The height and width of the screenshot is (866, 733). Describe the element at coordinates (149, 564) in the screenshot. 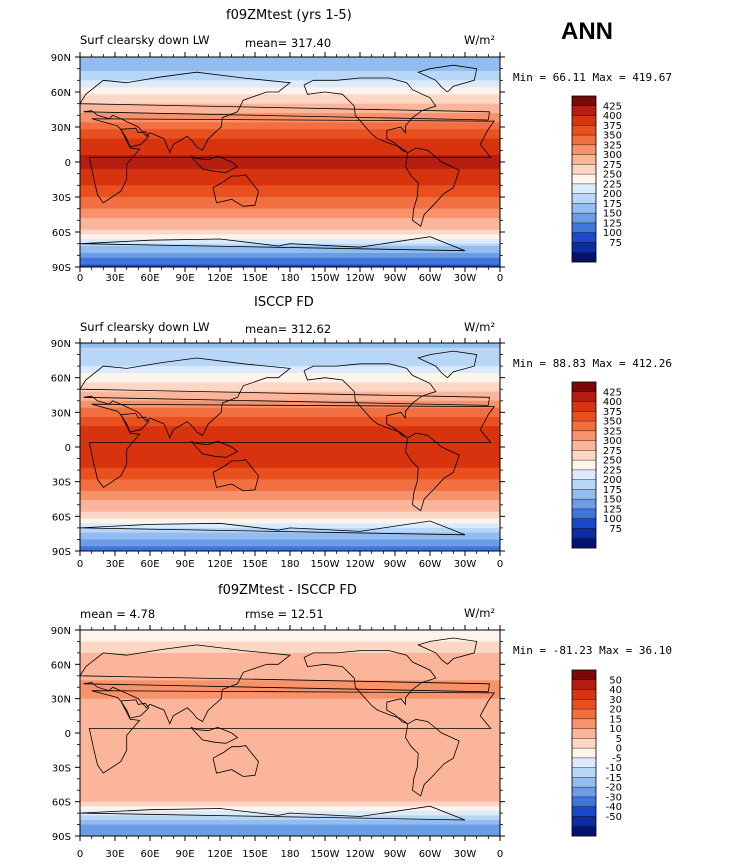

I see `x-tick-label: 60E` at that location.